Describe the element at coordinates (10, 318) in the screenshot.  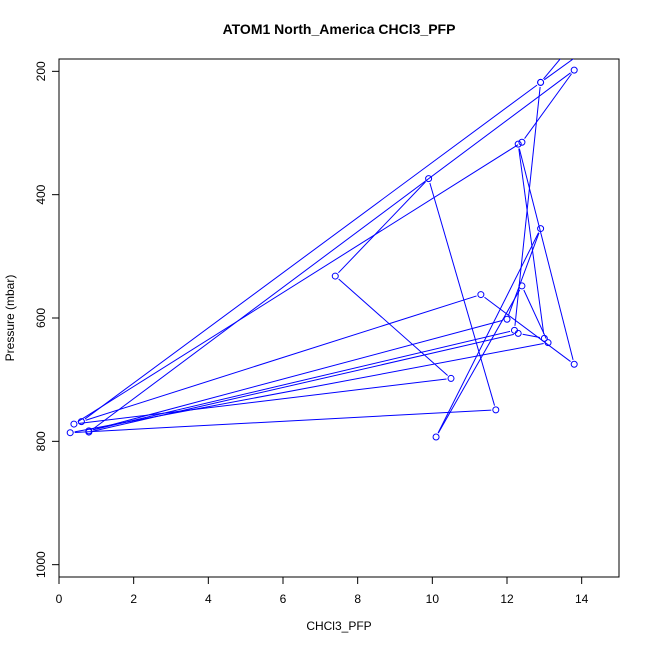
I see `y-axis-label: Pressure (mbar)` at that location.